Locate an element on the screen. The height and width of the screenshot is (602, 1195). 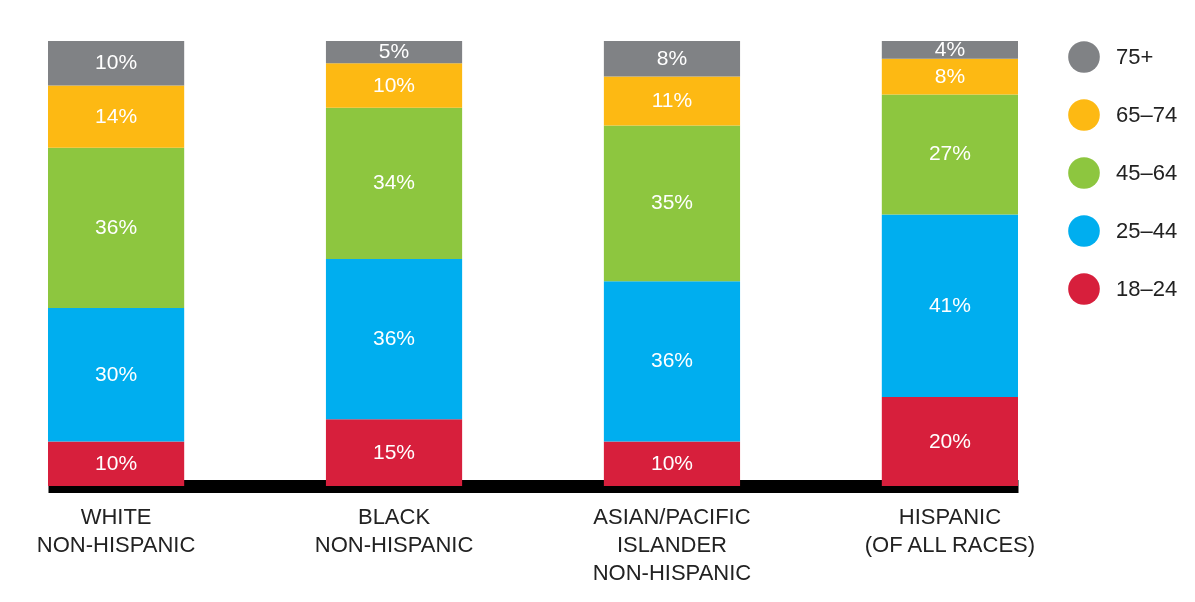
legend-label: 65–74 is located at coordinates (1147, 114).